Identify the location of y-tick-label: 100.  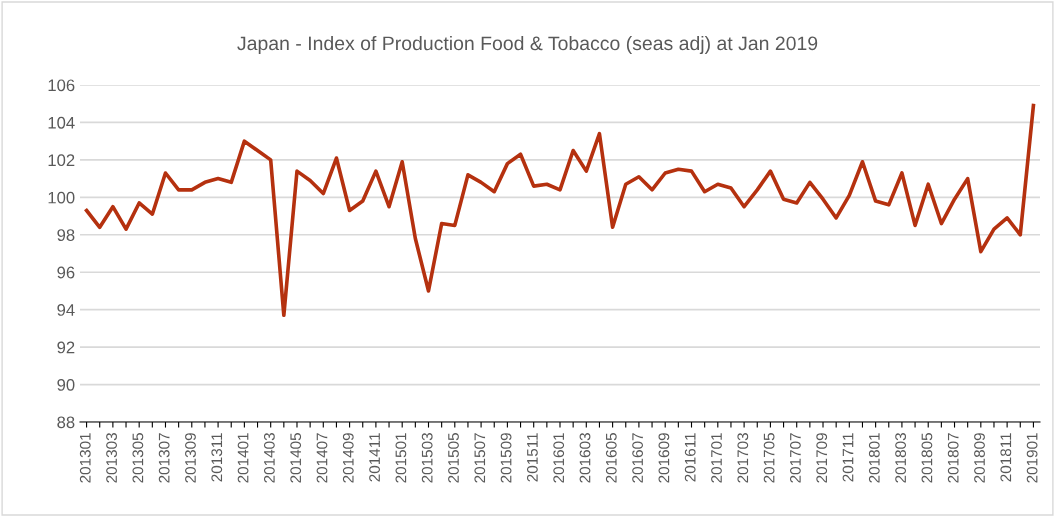
(61, 197).